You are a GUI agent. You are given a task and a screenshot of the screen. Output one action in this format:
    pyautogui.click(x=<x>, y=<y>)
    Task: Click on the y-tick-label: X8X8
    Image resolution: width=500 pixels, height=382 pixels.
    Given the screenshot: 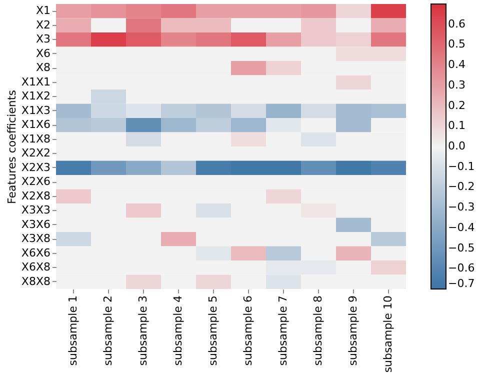 What is the action you would take?
    pyautogui.click(x=35, y=281)
    